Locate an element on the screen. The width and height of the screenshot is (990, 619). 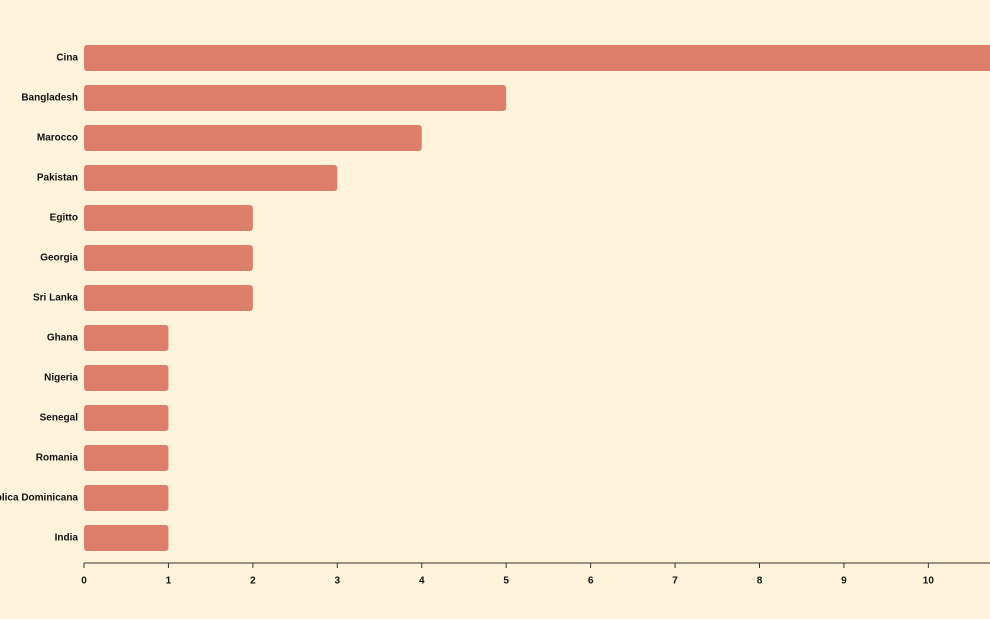
y-tick-label: Romania is located at coordinates (57, 458).